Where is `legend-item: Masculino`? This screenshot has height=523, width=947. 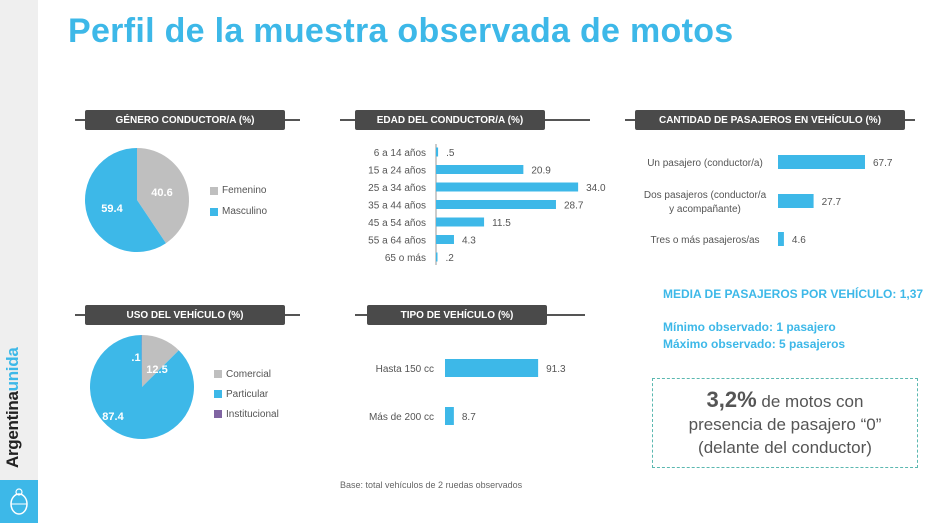
legend-item: Masculino is located at coordinates (238, 211).